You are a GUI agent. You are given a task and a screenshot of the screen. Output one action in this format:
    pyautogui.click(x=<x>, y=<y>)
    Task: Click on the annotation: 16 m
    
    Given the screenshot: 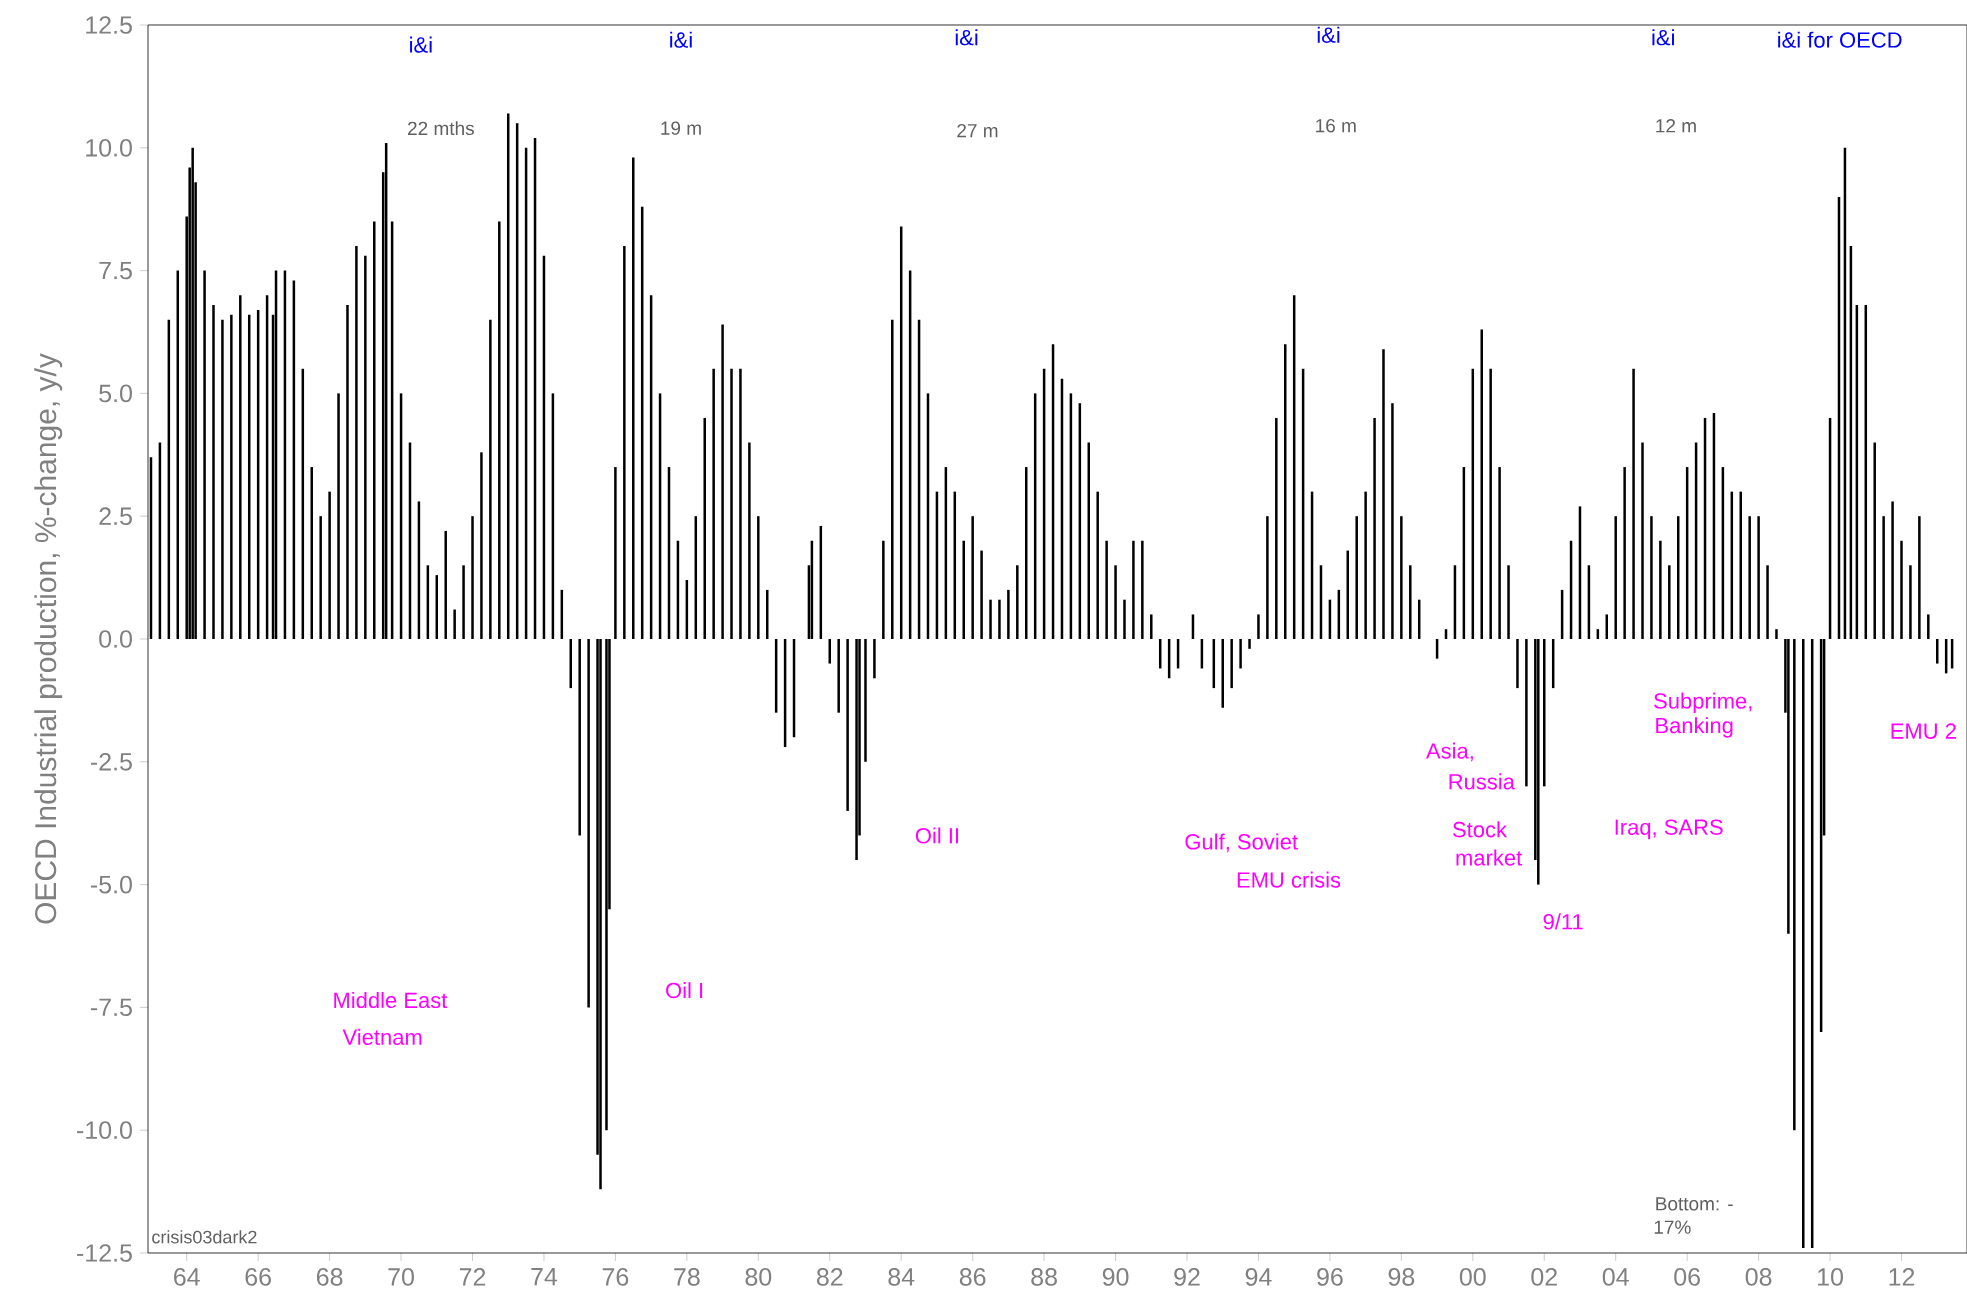 What is the action you would take?
    pyautogui.click(x=1336, y=125)
    